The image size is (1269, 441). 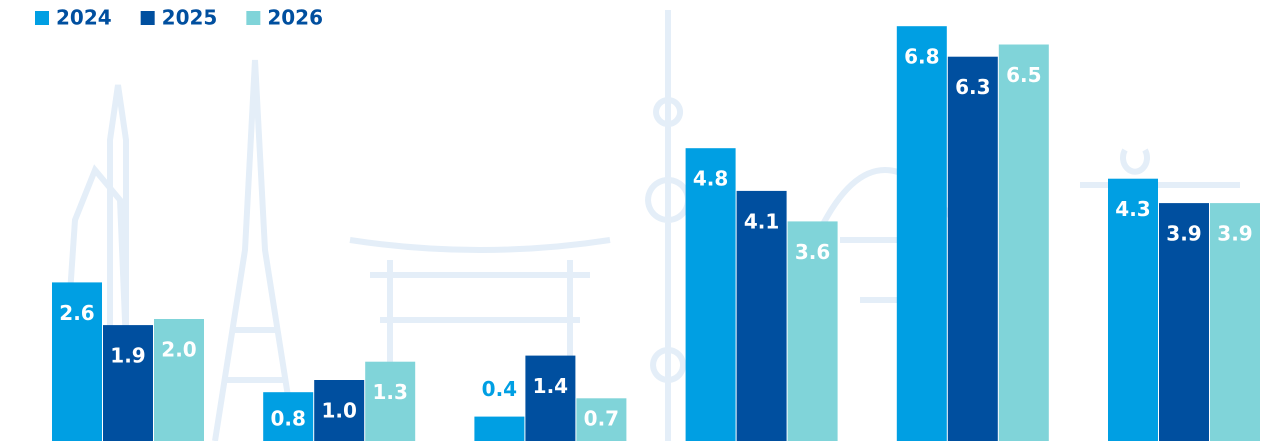 I want to click on value-label: 2.6, so click(x=76, y=313).